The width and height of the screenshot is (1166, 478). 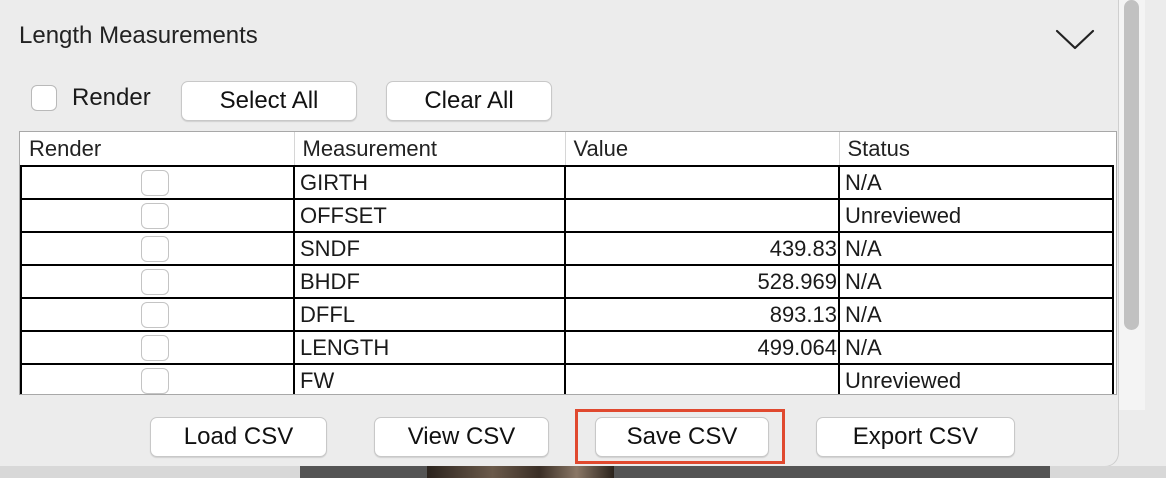 What do you see at coordinates (269, 101) in the screenshot?
I see `select-all-button: Select All` at bounding box center [269, 101].